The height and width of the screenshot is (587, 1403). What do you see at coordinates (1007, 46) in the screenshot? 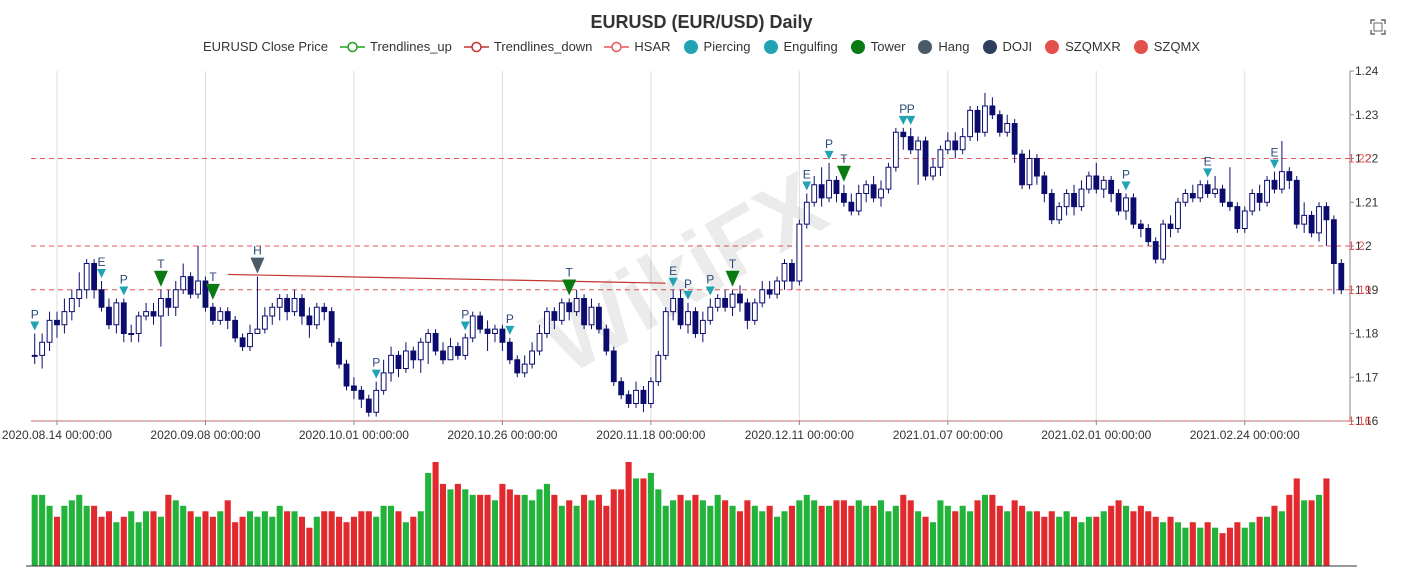
I see `legend-item: DOJI` at bounding box center [1007, 46].